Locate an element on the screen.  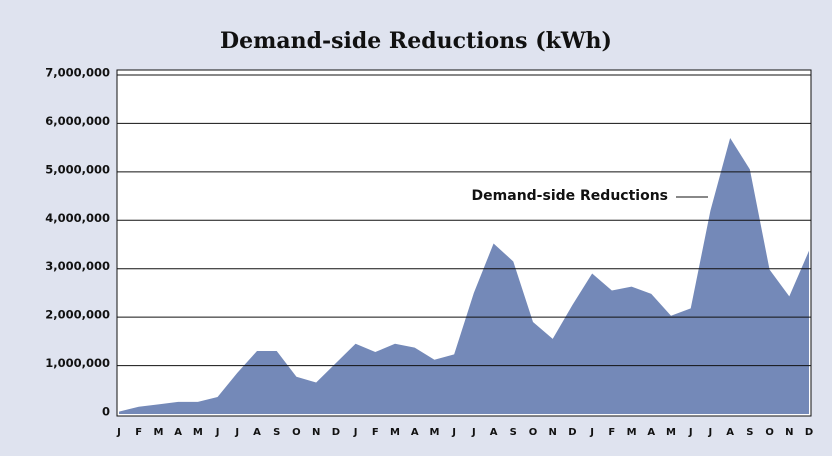
y-tick-label: 7,000,000 is located at coordinates (77, 73).